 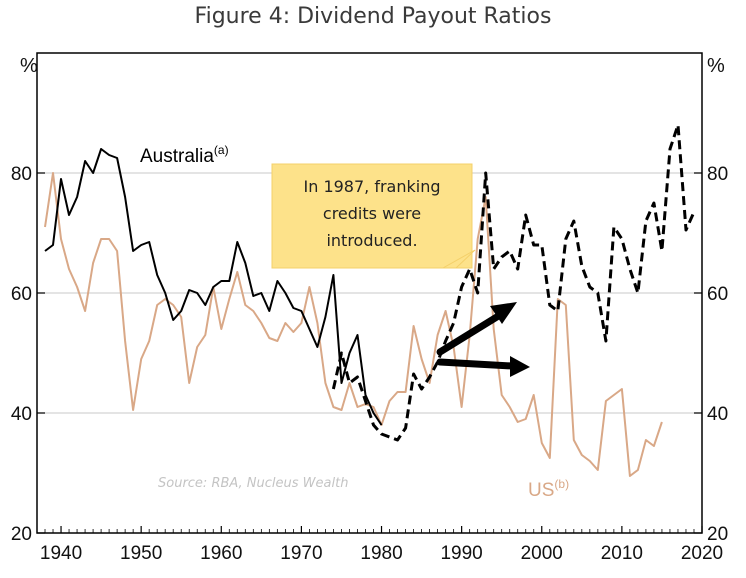 What do you see at coordinates (542, 553) in the screenshot?
I see `x-tick-label-2000: 2000` at bounding box center [542, 553].